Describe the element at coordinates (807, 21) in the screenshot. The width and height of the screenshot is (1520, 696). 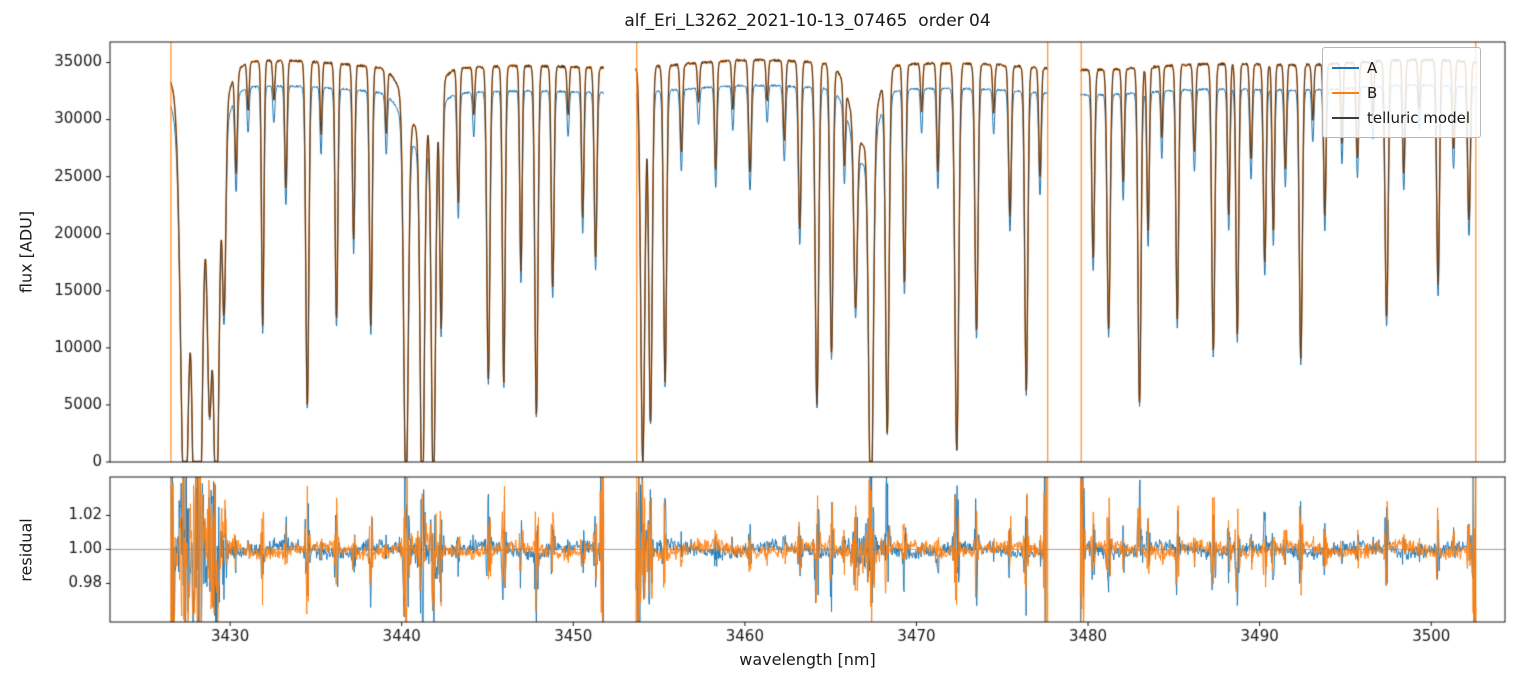
I see `chart-title: alf_Eri_L3262_2021-10-13_07465 order 04` at that location.